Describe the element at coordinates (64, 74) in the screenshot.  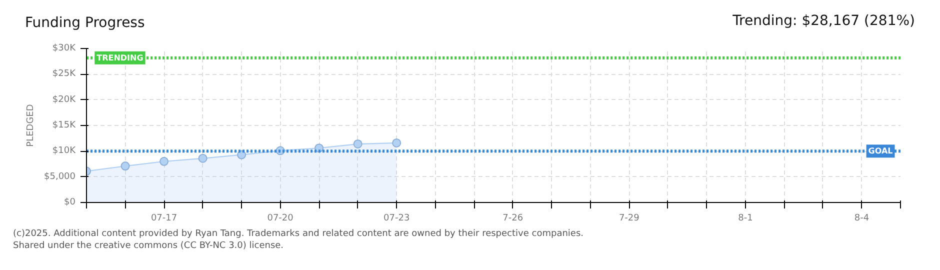
I see `y-tick-label: $25K` at that location.